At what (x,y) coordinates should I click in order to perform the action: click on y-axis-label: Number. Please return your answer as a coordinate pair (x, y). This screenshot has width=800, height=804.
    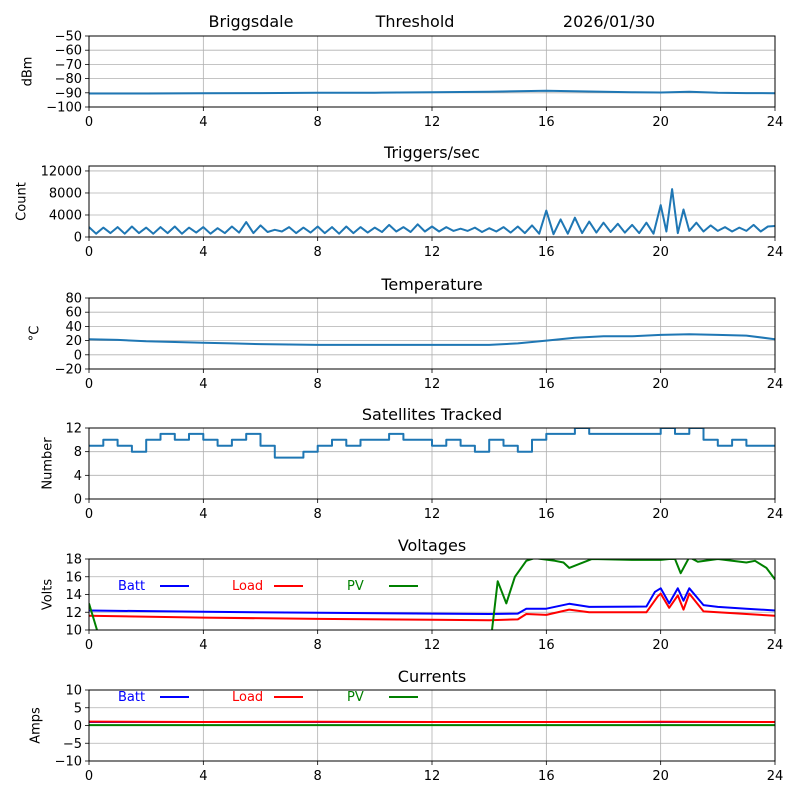
    Looking at the image, I should click on (48, 463).